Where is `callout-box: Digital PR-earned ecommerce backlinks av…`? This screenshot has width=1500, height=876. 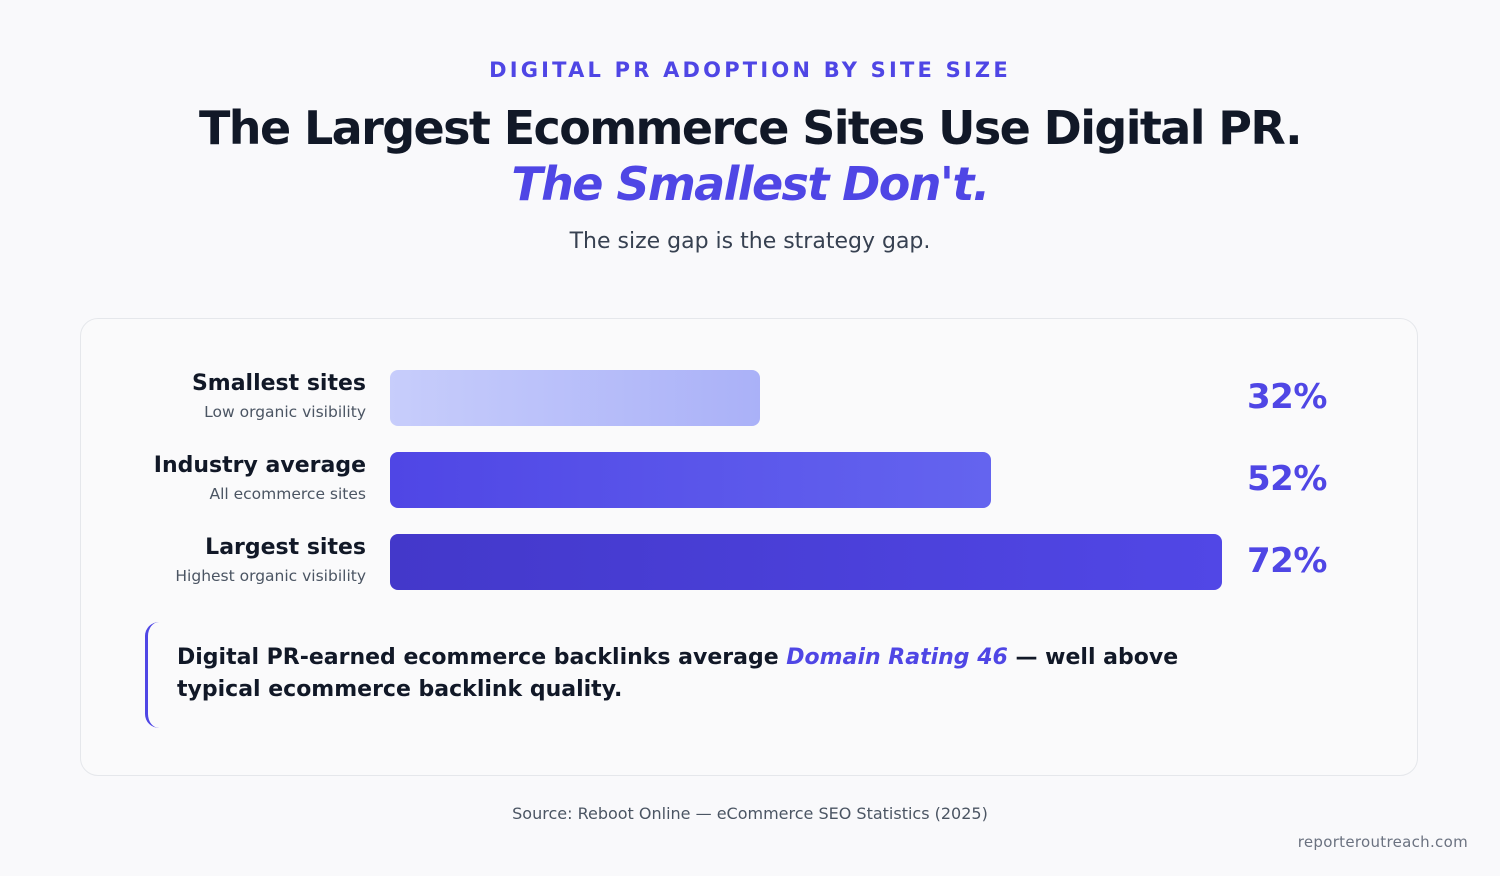
callout-box: Digital PR-earned ecommerce backlinks av… is located at coordinates (705, 675).